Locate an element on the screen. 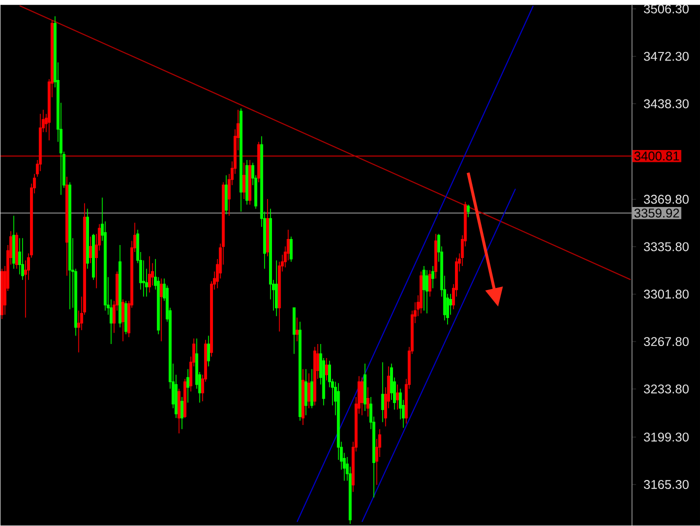  y-tick-label: 3506.30 is located at coordinates (666, 9).